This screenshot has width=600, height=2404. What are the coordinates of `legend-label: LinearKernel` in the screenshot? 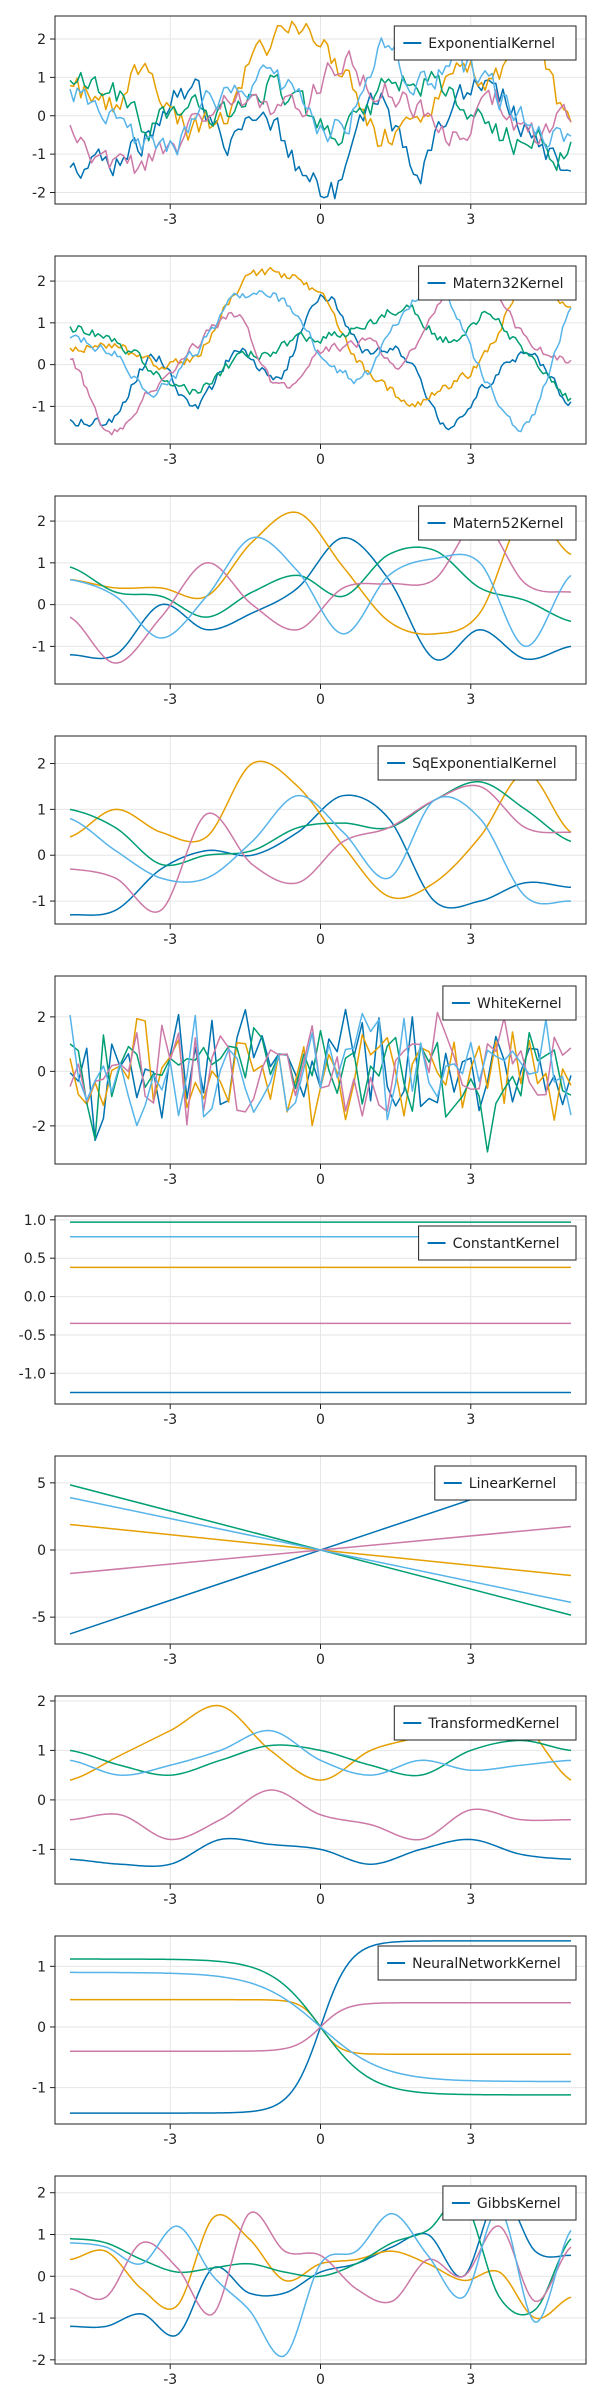 It's located at (513, 1484).